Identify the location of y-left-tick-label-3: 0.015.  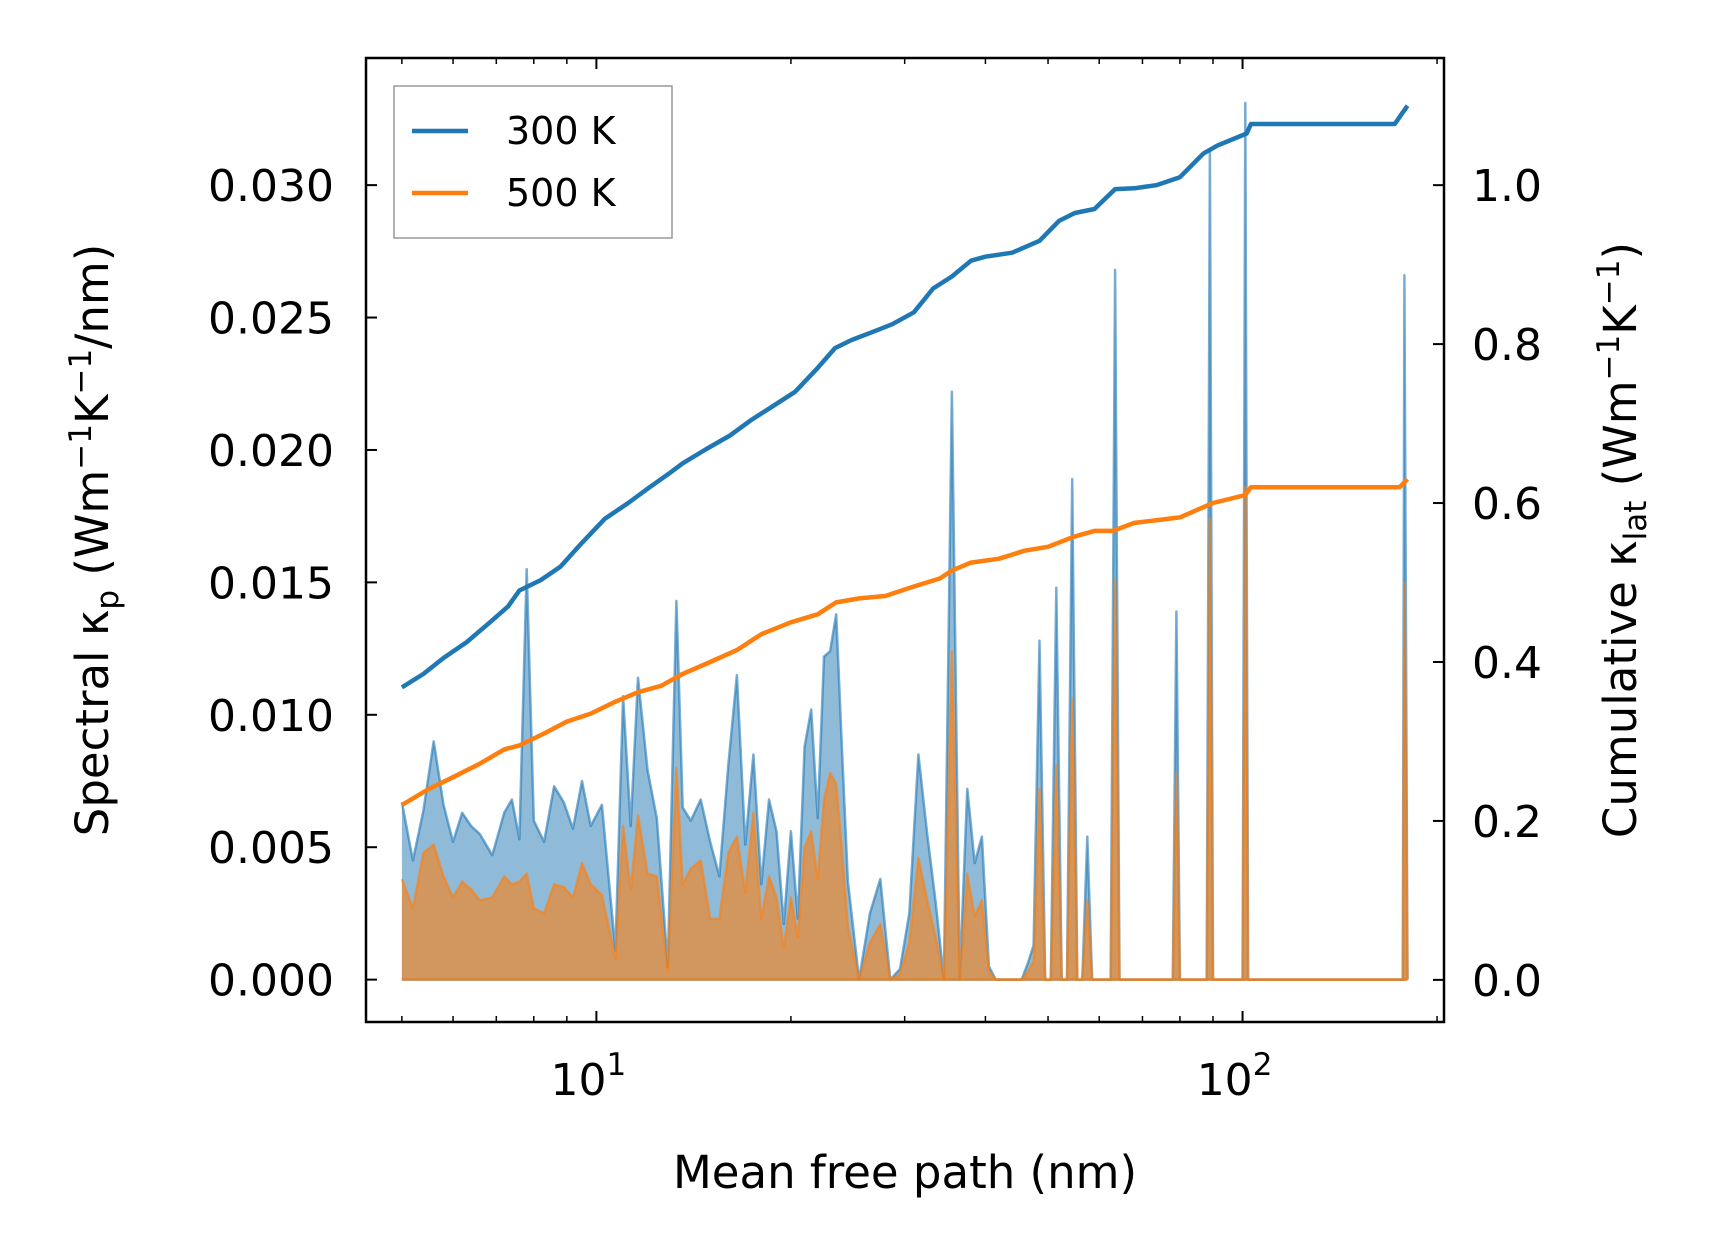
(271, 583).